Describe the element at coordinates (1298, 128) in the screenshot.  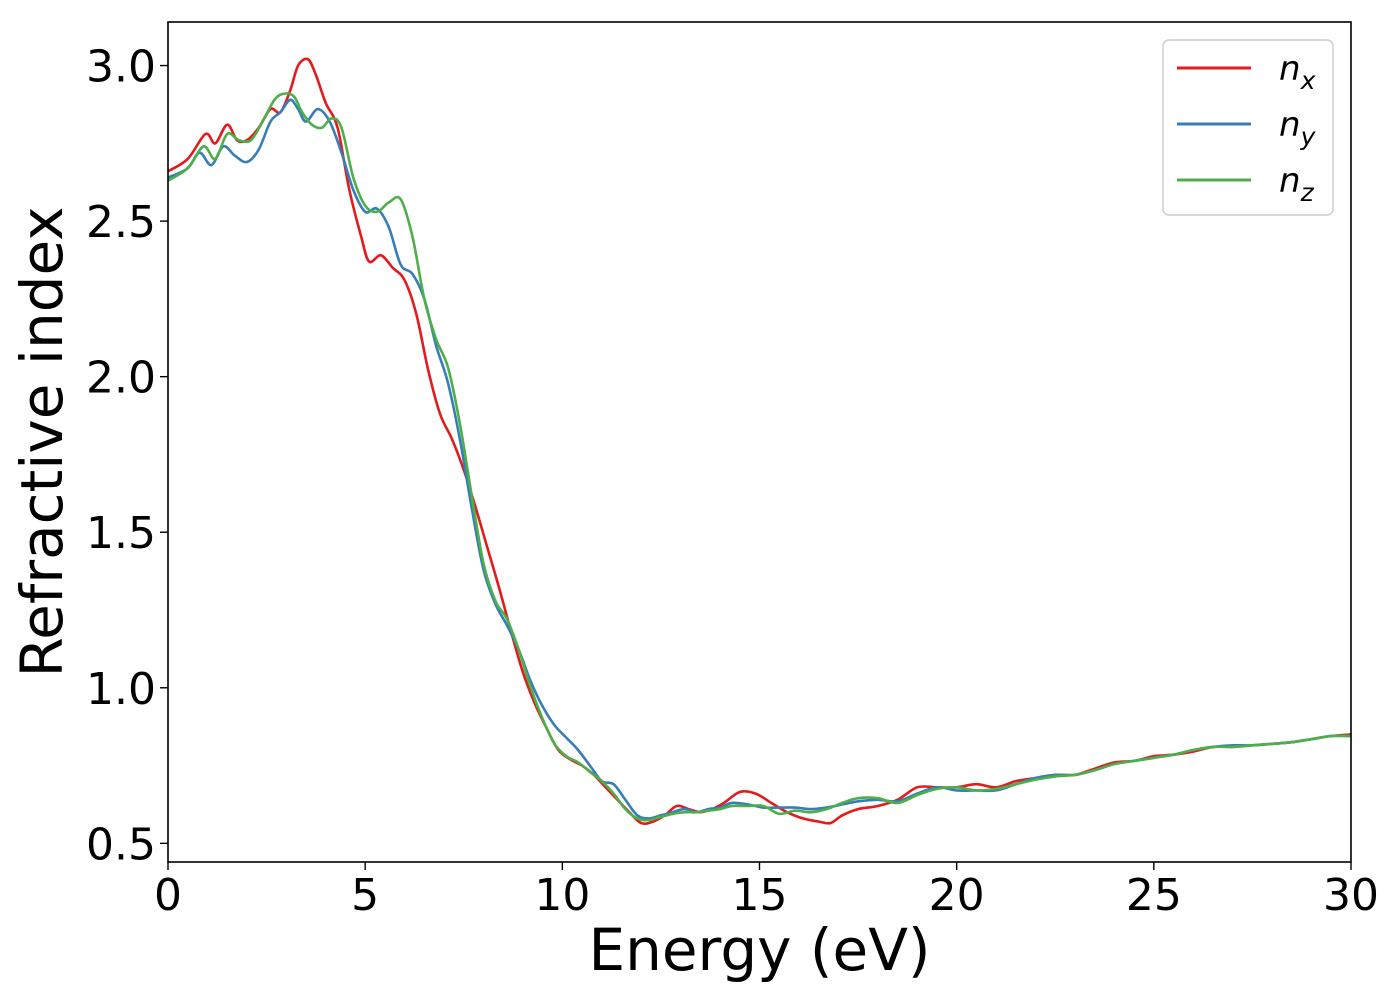
I see `legend-label-y: ny` at that location.